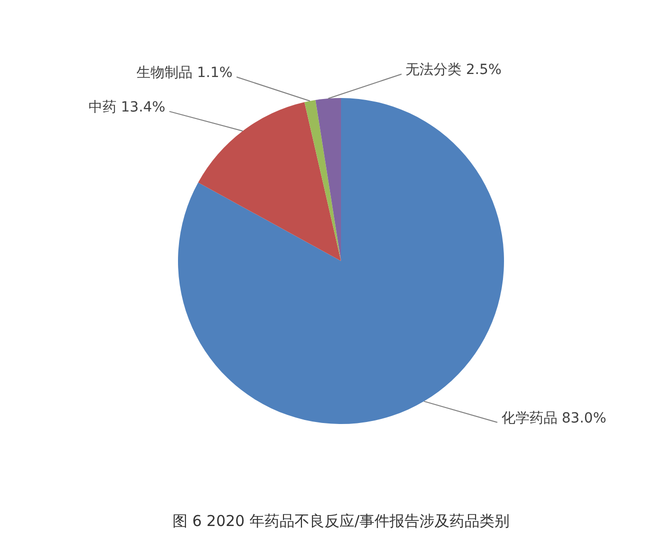 The image size is (670, 535). What do you see at coordinates (553, 418) in the screenshot?
I see `slice-label: 化学药品 83.0%` at bounding box center [553, 418].